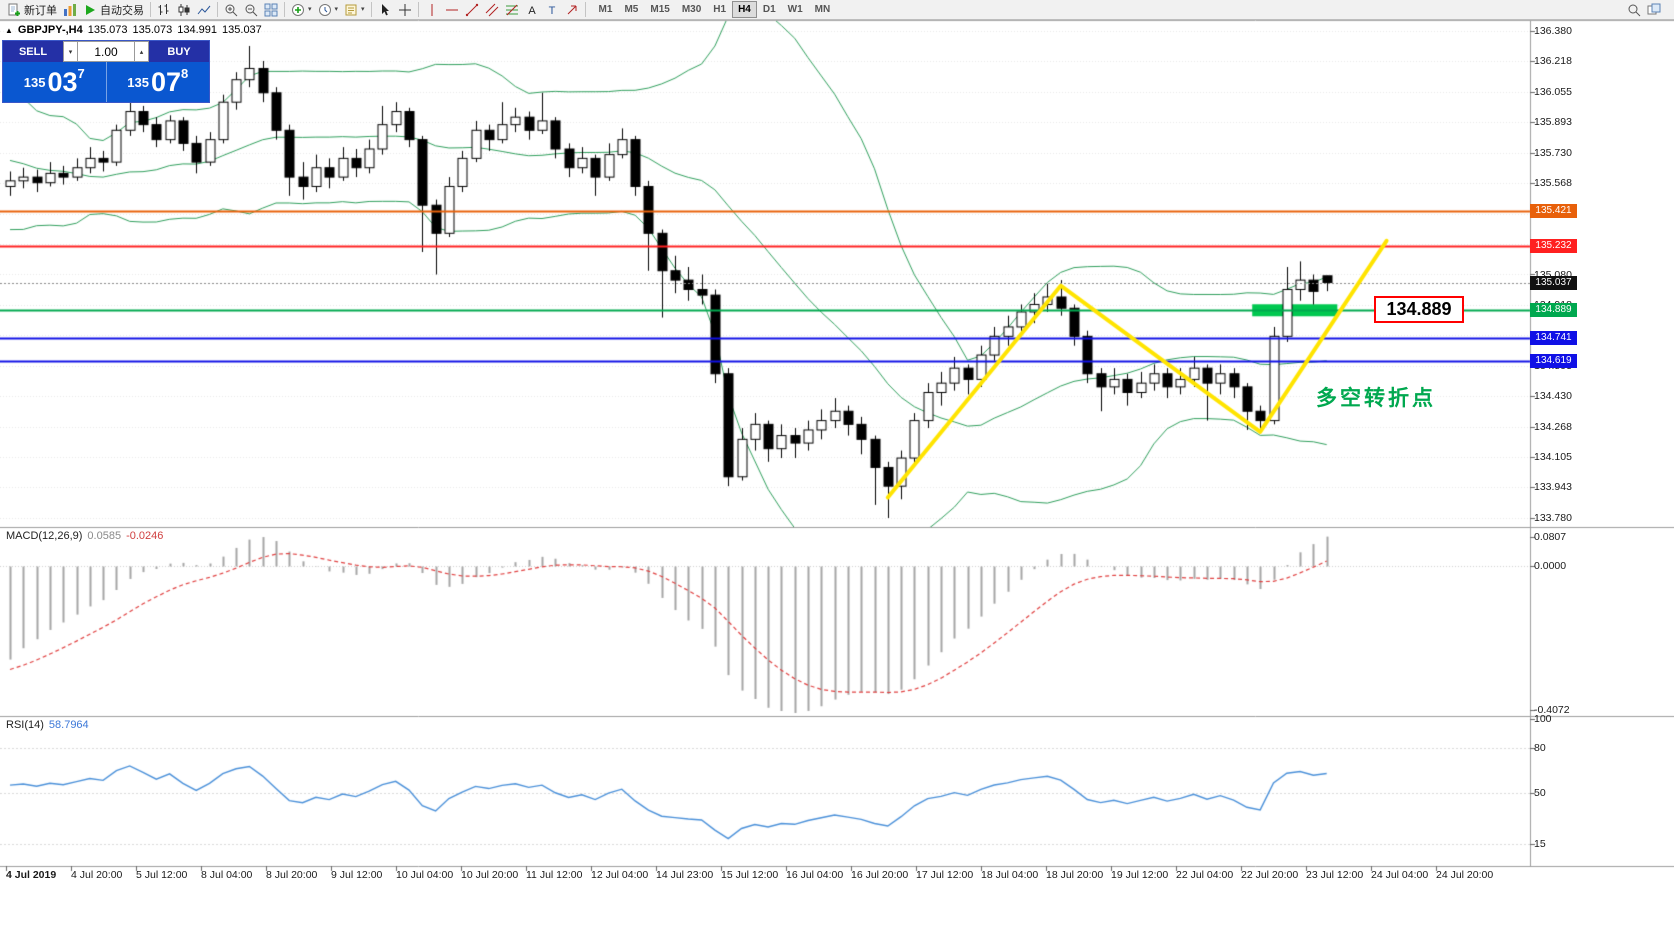  Describe the element at coordinates (47, 725) in the screenshot. I see `rsi-label: RSI(14) 58.7964` at that location.